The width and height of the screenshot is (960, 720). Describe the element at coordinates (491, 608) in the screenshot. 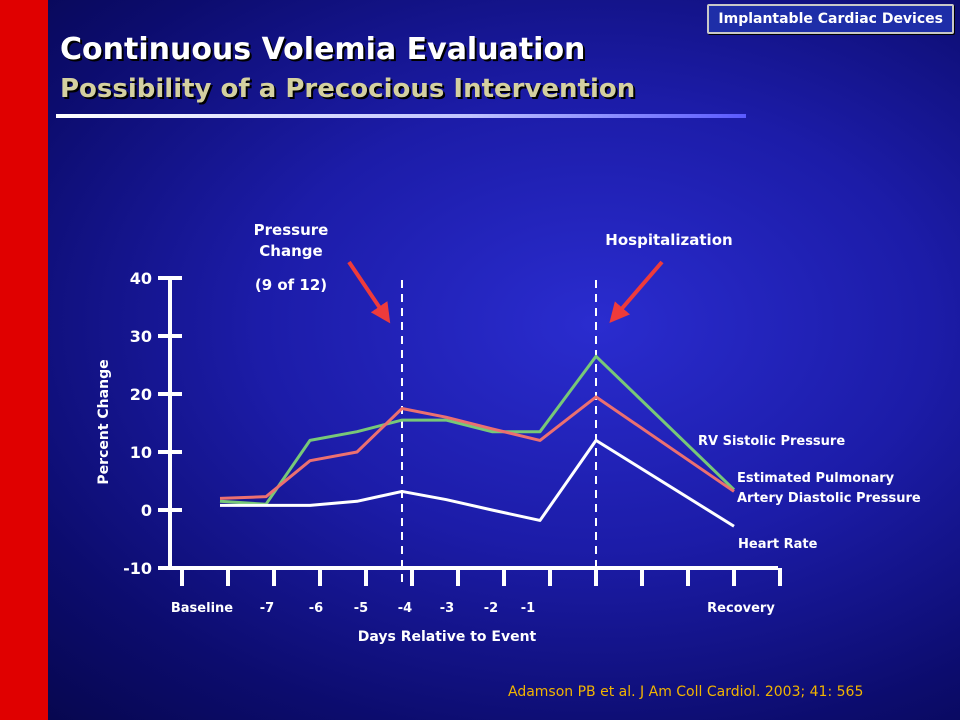

I see `x-tick-label: -2` at that location.